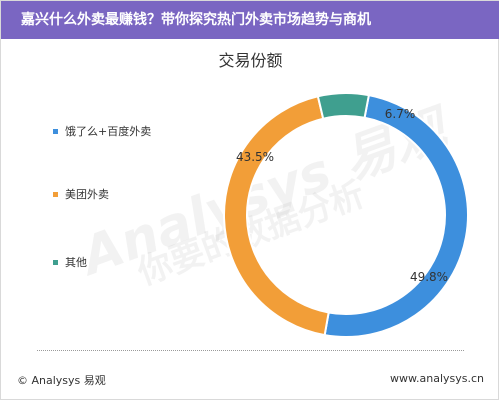 The height and width of the screenshot is (401, 499). What do you see at coordinates (87, 194) in the screenshot?
I see `legend-label: 美团外卖` at bounding box center [87, 194].